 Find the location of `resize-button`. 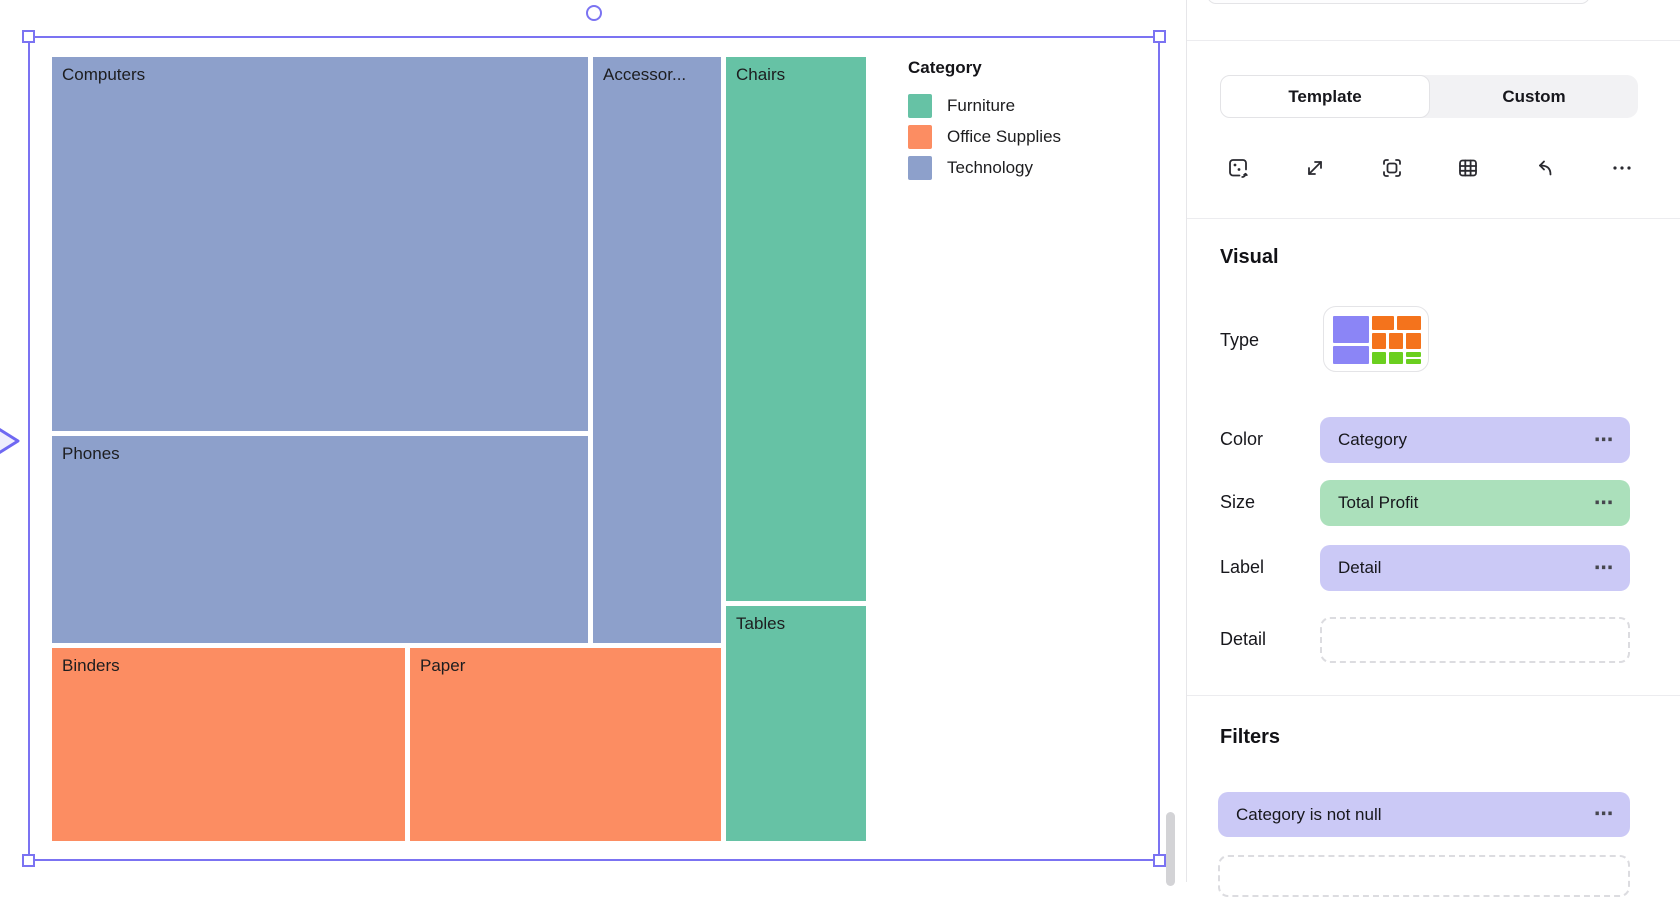

resize-button is located at coordinates (1315, 168).